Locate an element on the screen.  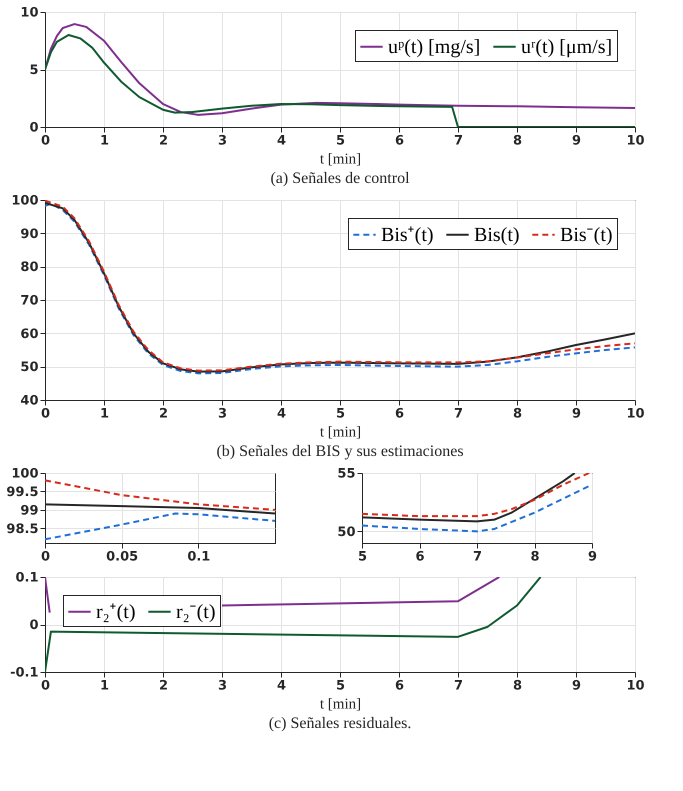
x-tick-label: 5 is located at coordinates (363, 557).